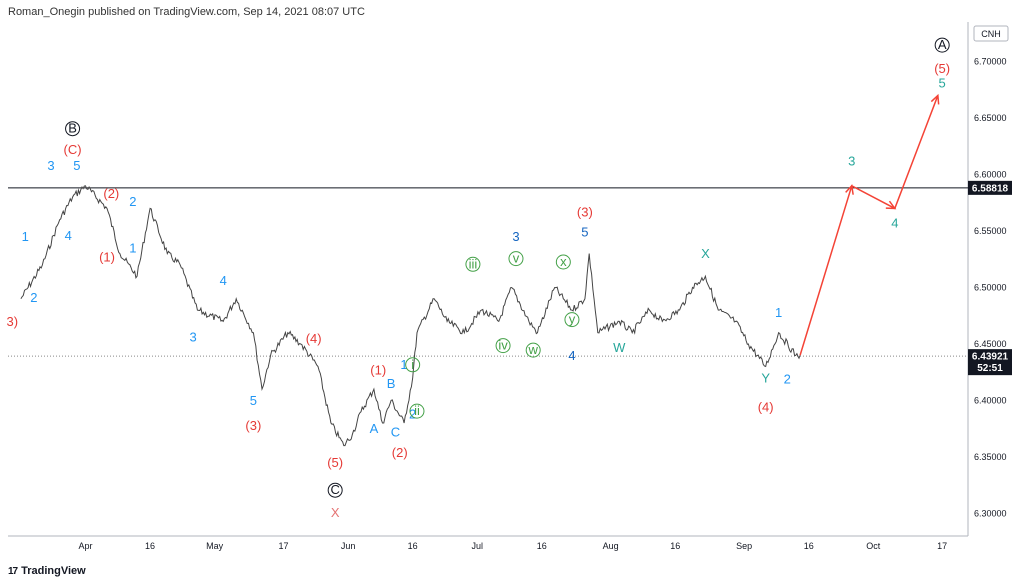 This screenshot has height=585, width=1024. What do you see at coordinates (935, 99) in the screenshot?
I see `projection-arrowhead` at bounding box center [935, 99].